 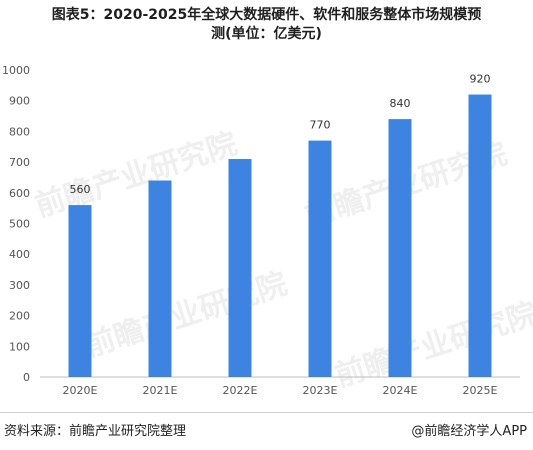 What do you see at coordinates (280, 390) in the screenshot?
I see `x-axis: 2020E 2021E 2022E 2023E 2024E 2025E` at bounding box center [280, 390].